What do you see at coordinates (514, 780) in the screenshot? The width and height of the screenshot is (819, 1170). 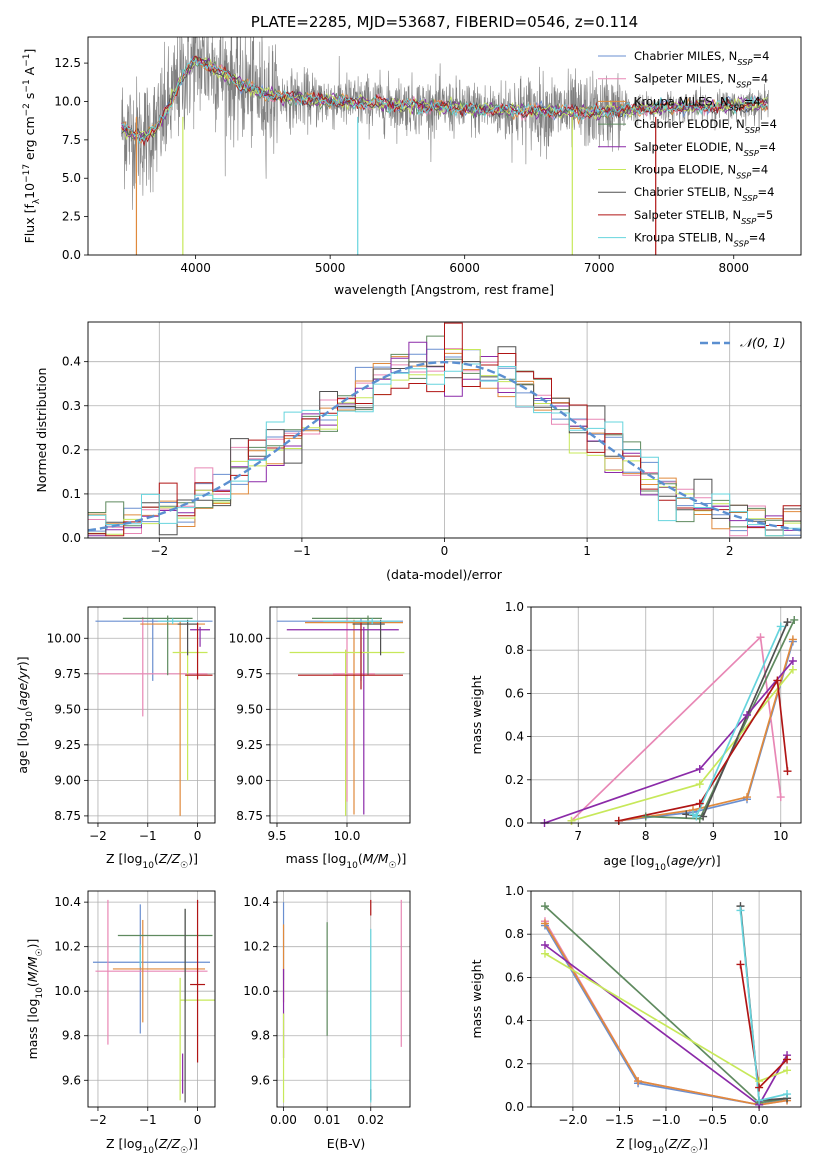 I see `mass_weight_vs_age-ytick-label: 0.2` at bounding box center [514, 780].